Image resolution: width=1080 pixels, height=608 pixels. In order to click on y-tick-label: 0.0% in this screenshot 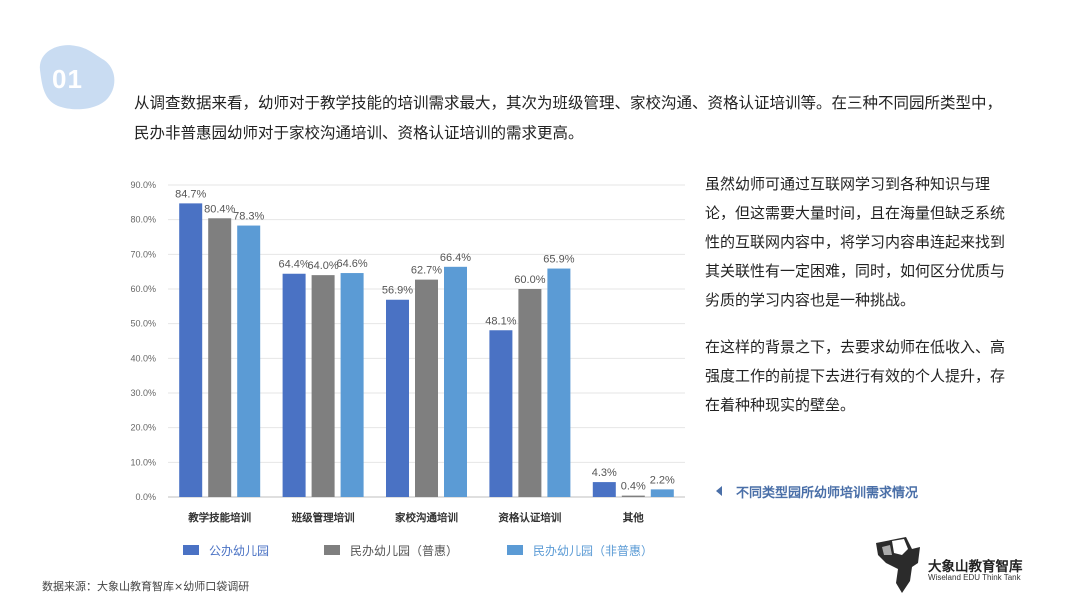, I will do `click(145, 497)`.